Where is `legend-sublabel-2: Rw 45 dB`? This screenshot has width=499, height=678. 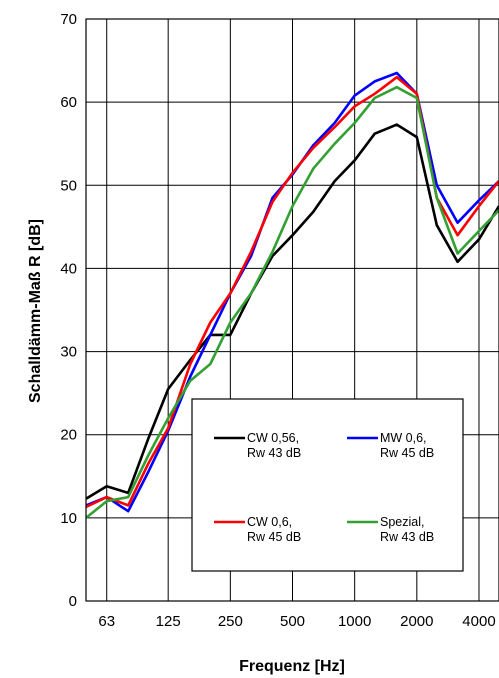 legend-sublabel-2: Rw 45 dB is located at coordinates (274, 537).